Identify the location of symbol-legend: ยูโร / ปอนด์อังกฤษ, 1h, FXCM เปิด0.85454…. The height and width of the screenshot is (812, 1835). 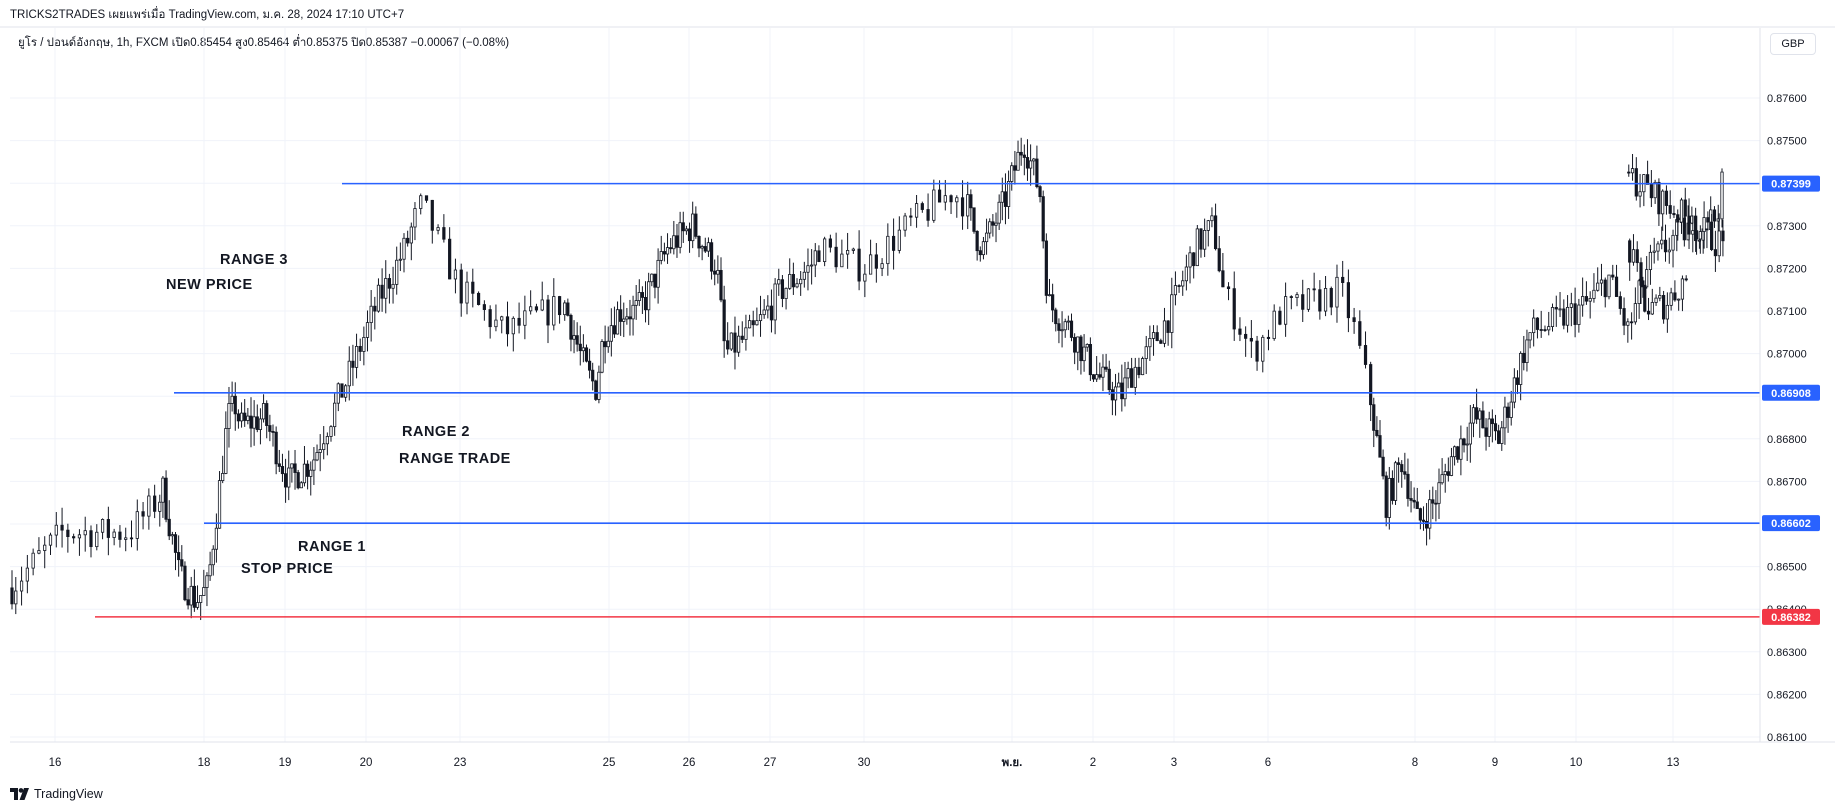
(264, 43).